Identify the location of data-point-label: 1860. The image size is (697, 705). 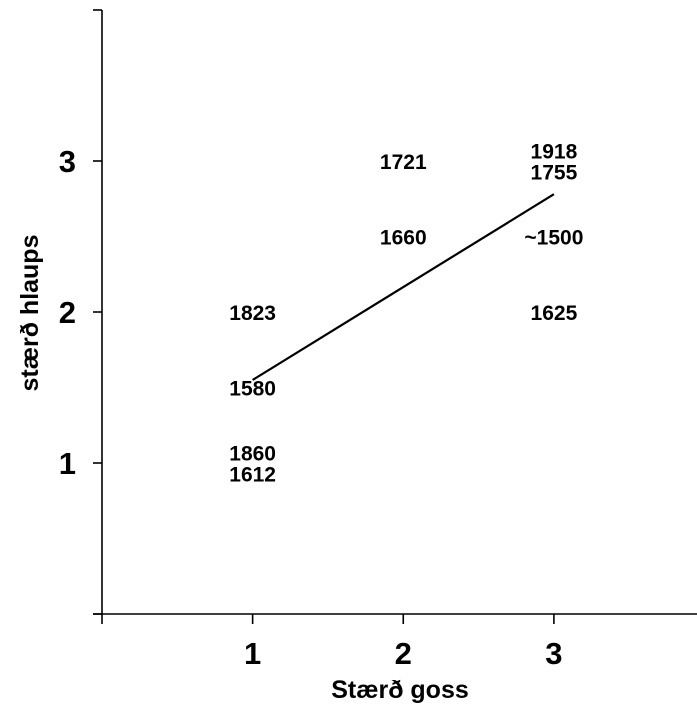
(252, 453).